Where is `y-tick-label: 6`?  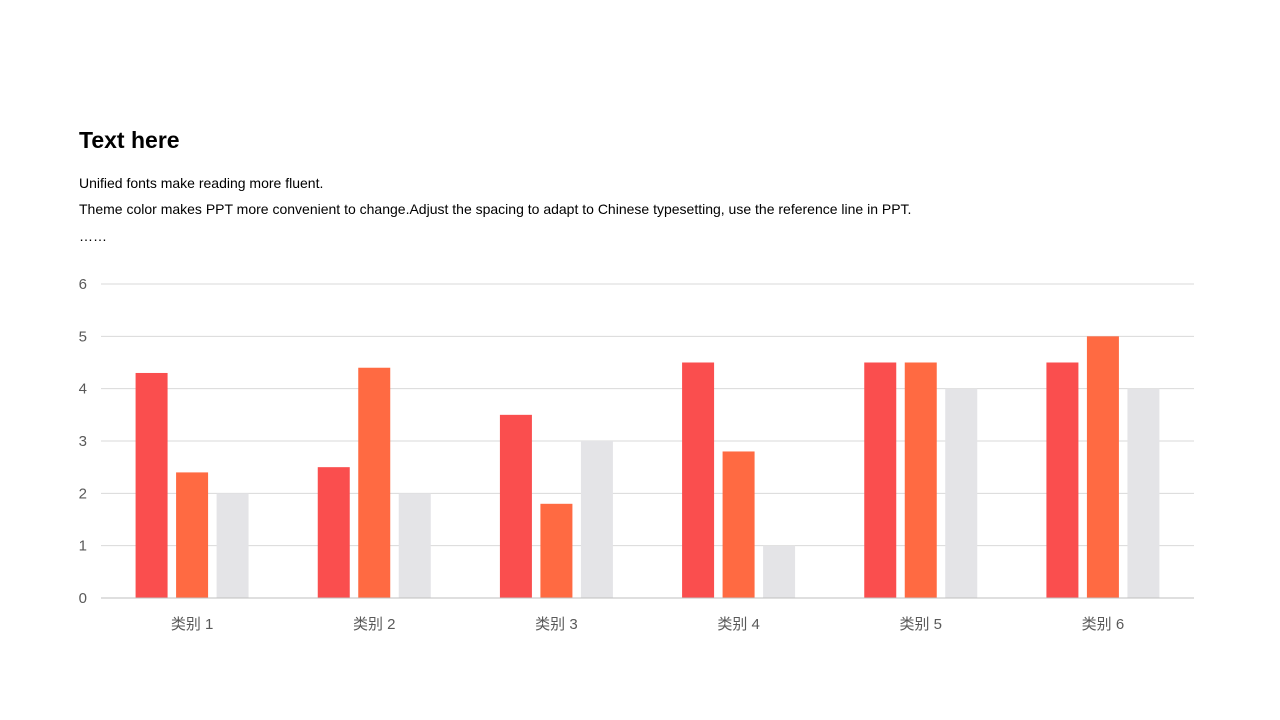 y-tick-label: 6 is located at coordinates (83, 284).